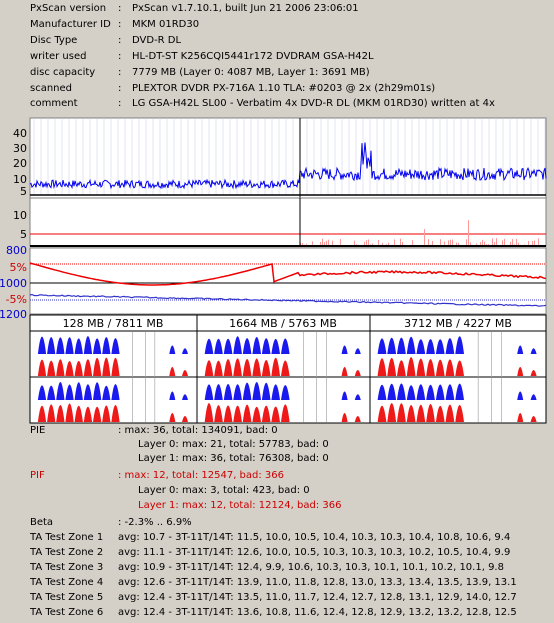 The height and width of the screenshot is (623, 554). Describe the element at coordinates (23, 234) in the screenshot. I see `pif-axis-label: 5` at that location.